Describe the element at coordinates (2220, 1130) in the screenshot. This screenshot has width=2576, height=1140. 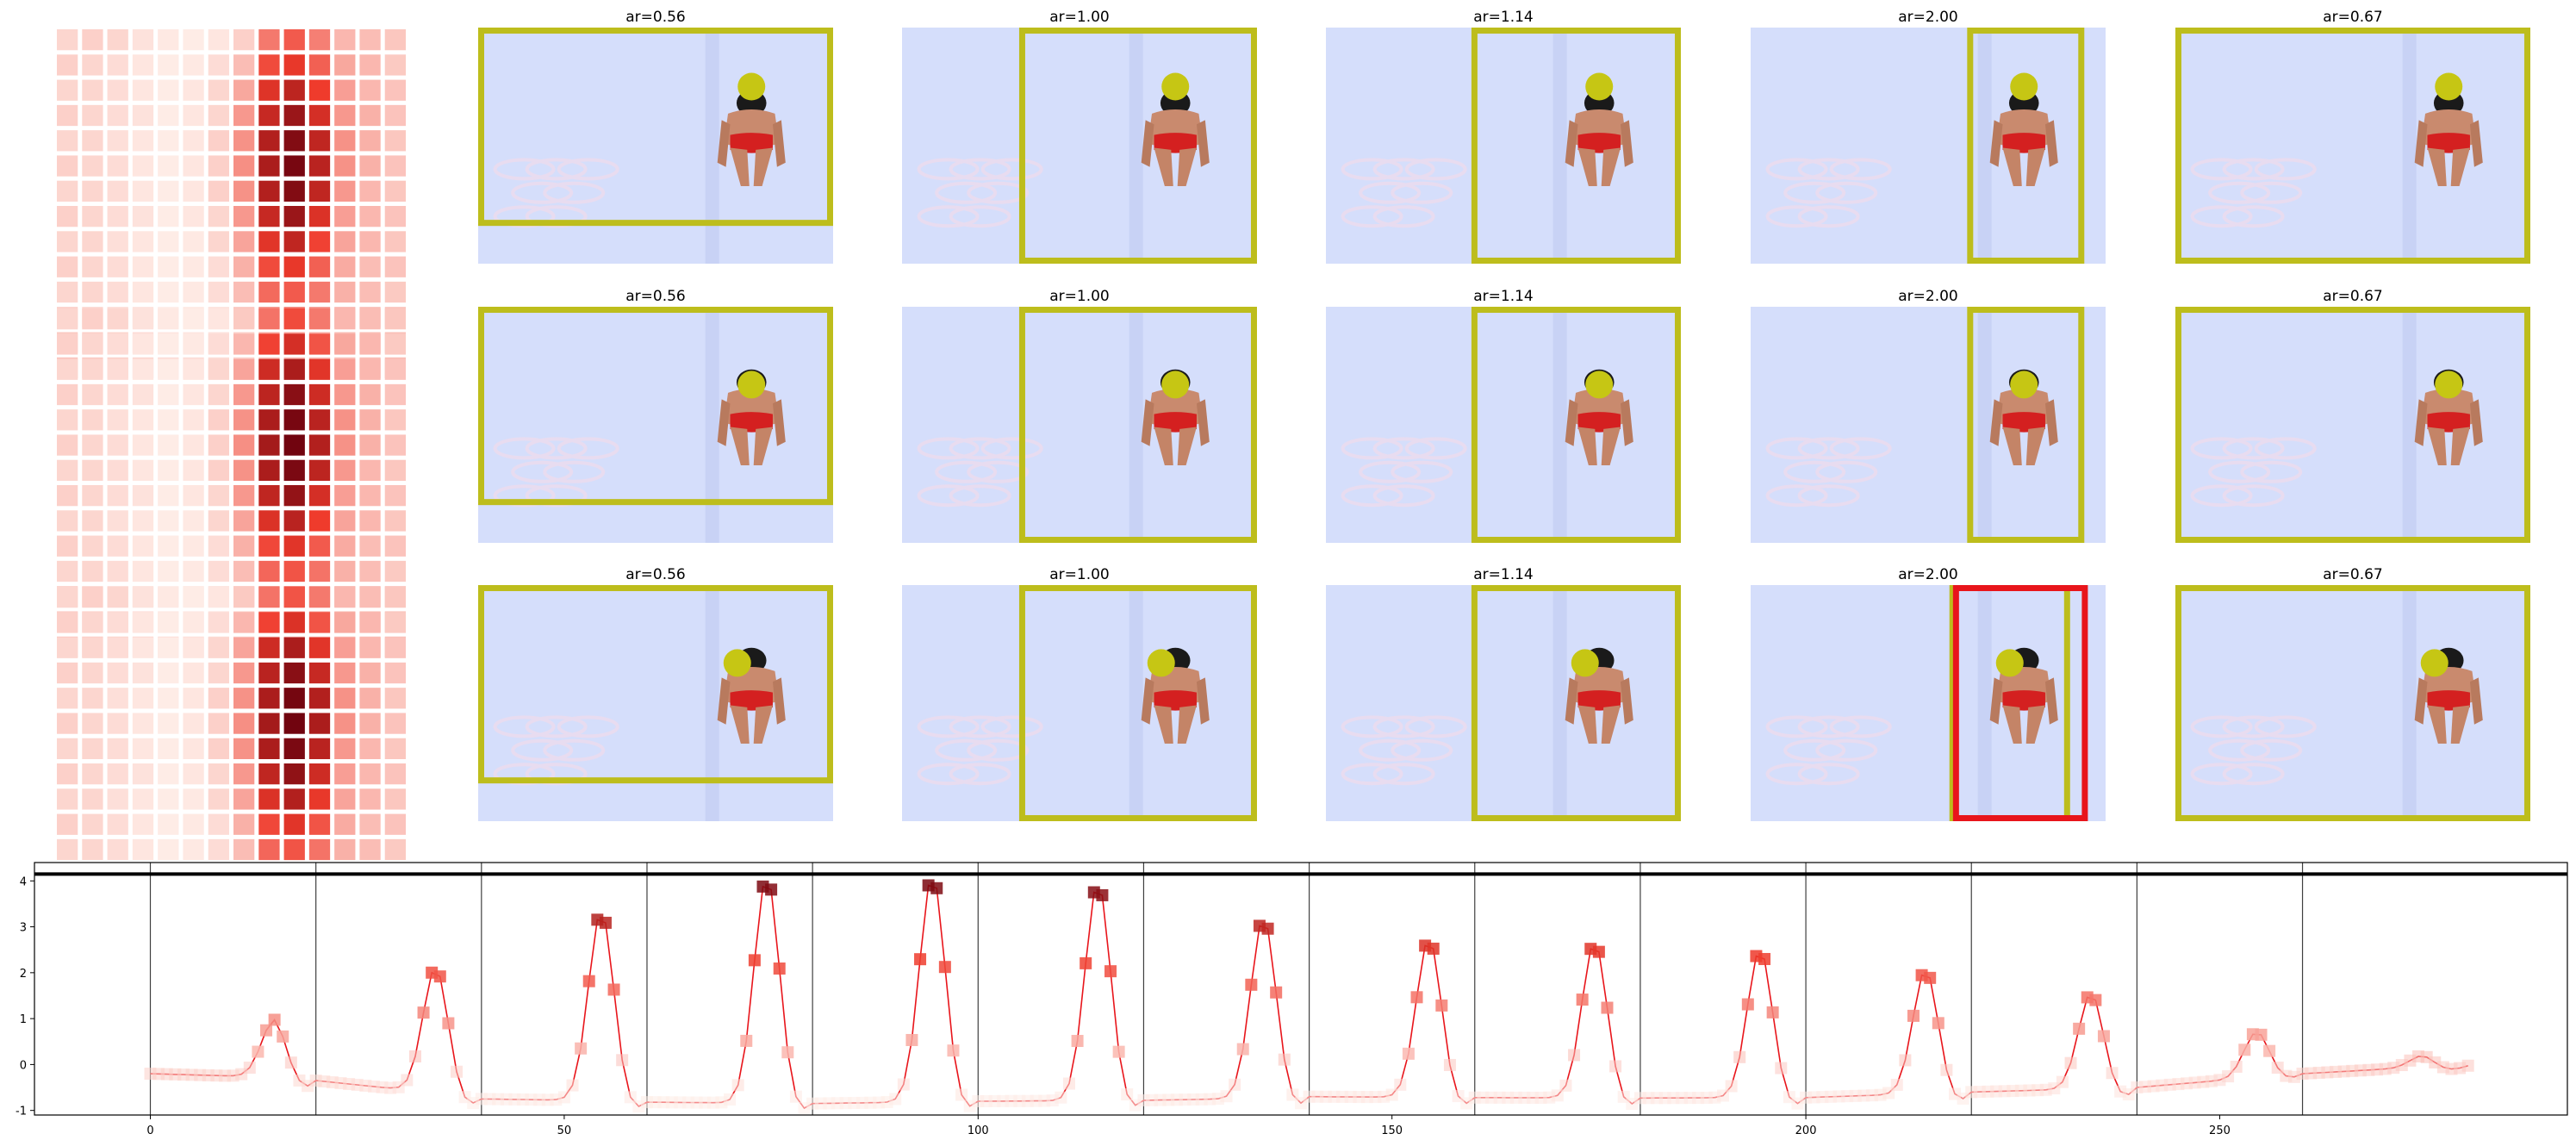
I see `x-tick-label: 250` at that location.